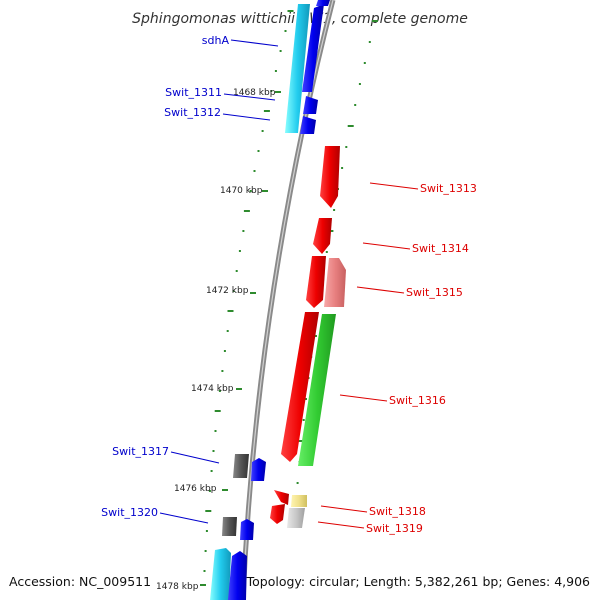 The width and height of the screenshot is (600, 600). Describe the element at coordinates (434, 292) in the screenshot. I see `label-Swit_1315: Swit_1315` at that location.